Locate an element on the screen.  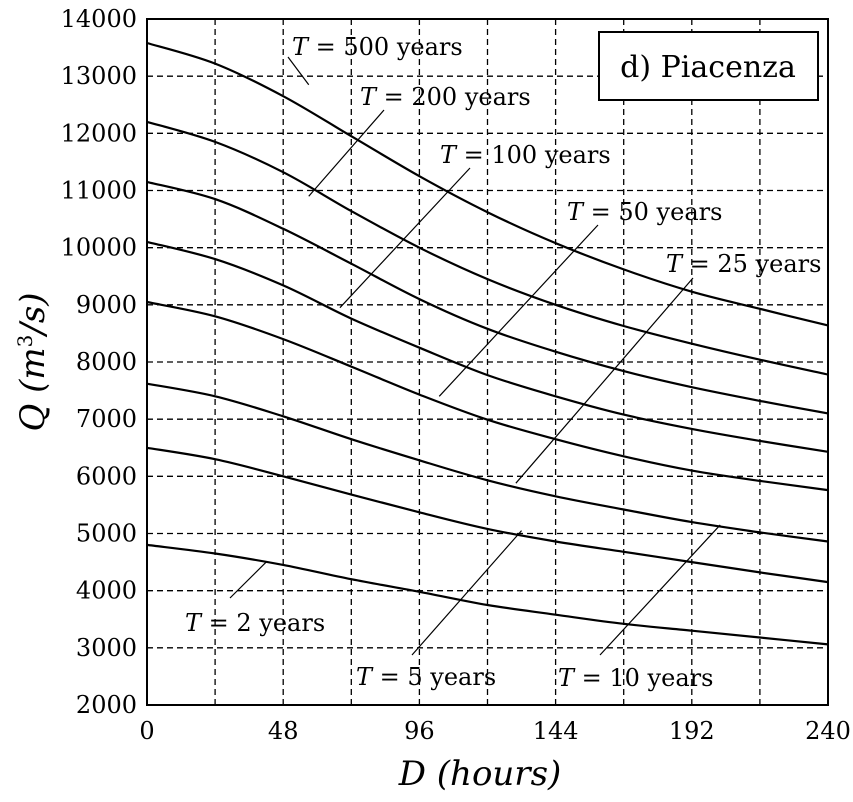
annotation-label: T = 10 years is located at coordinates (635, 678).